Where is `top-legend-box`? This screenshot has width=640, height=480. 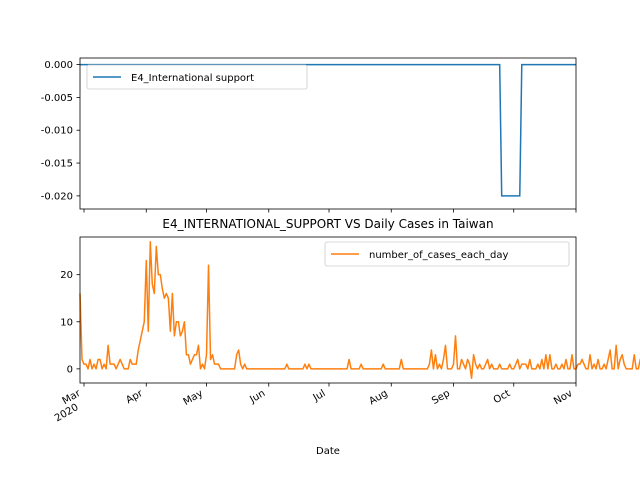
top-legend-box is located at coordinates (197, 77).